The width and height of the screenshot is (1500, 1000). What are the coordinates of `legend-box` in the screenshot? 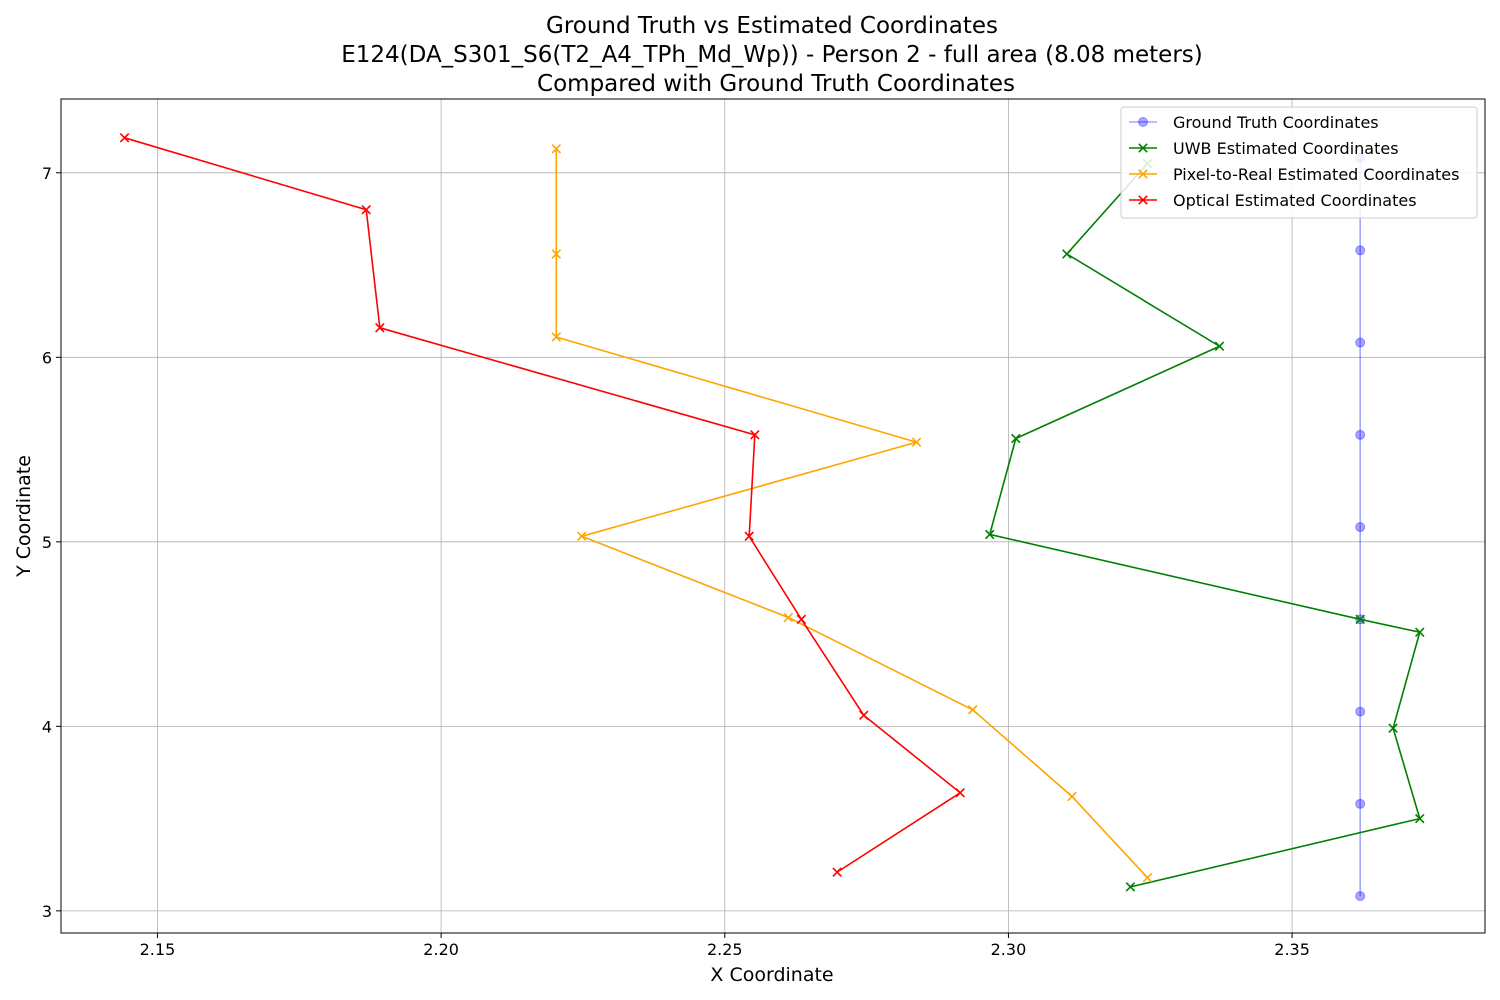 It's located at (1299, 162).